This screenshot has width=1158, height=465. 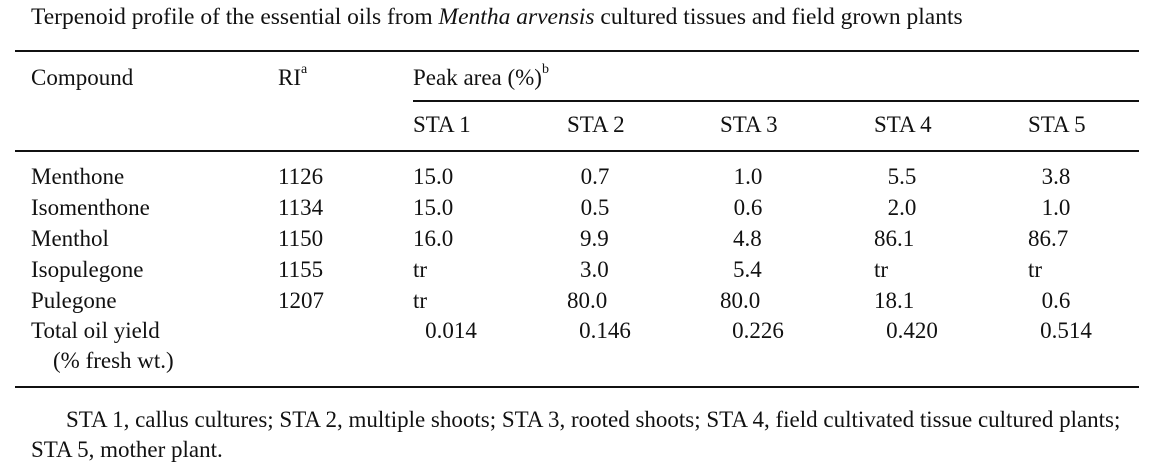 What do you see at coordinates (758, 330) in the screenshot?
I see `total-sta3: 0.226` at bounding box center [758, 330].